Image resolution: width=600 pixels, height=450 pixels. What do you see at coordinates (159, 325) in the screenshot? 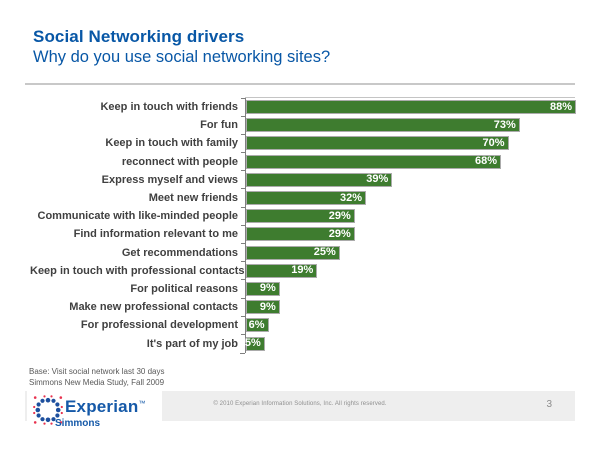
I see `category-label: For professional development` at bounding box center [159, 325].